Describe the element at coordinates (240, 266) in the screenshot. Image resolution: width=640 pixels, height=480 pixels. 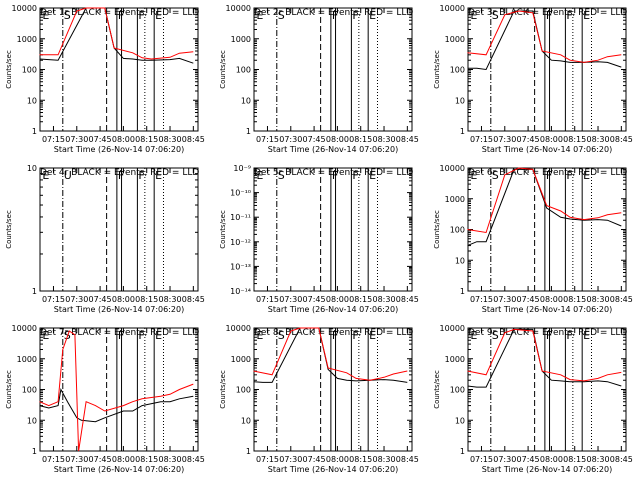
I see `y-tick-label: 10⁻¹³` at that location.